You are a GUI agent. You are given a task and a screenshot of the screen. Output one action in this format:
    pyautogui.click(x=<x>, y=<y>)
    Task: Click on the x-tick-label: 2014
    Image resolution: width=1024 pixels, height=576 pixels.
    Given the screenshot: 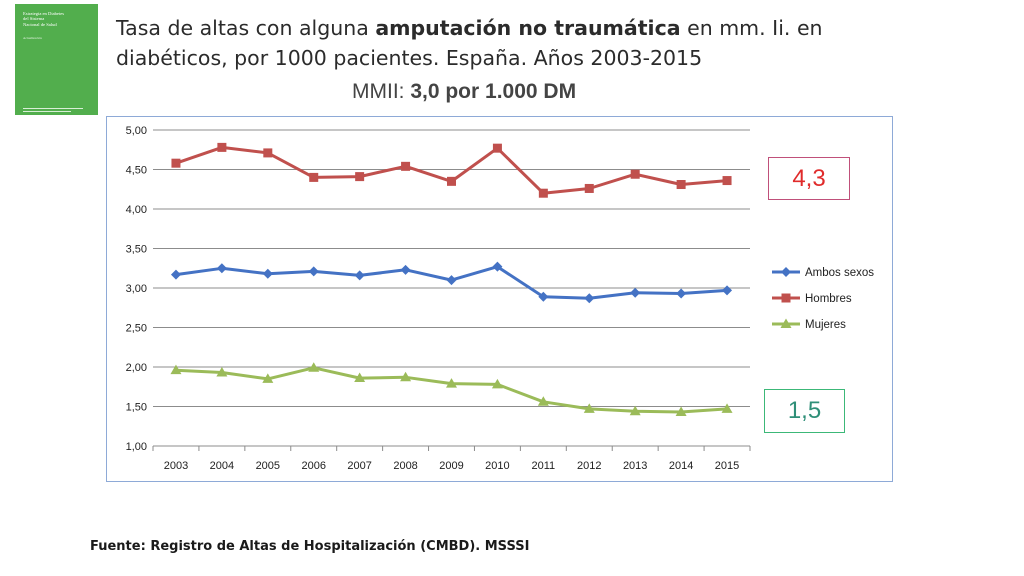 What is the action you would take?
    pyautogui.click(x=681, y=466)
    